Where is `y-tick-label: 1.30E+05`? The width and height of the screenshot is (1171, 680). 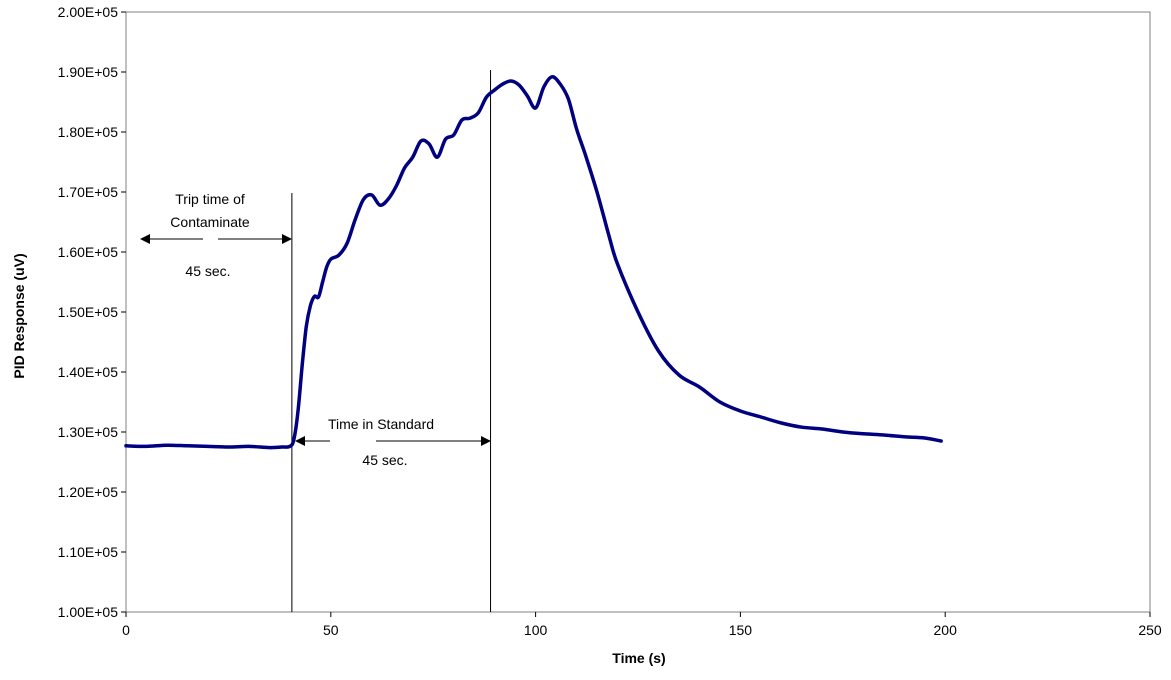 y-tick-label: 1.30E+05 is located at coordinates (88, 432).